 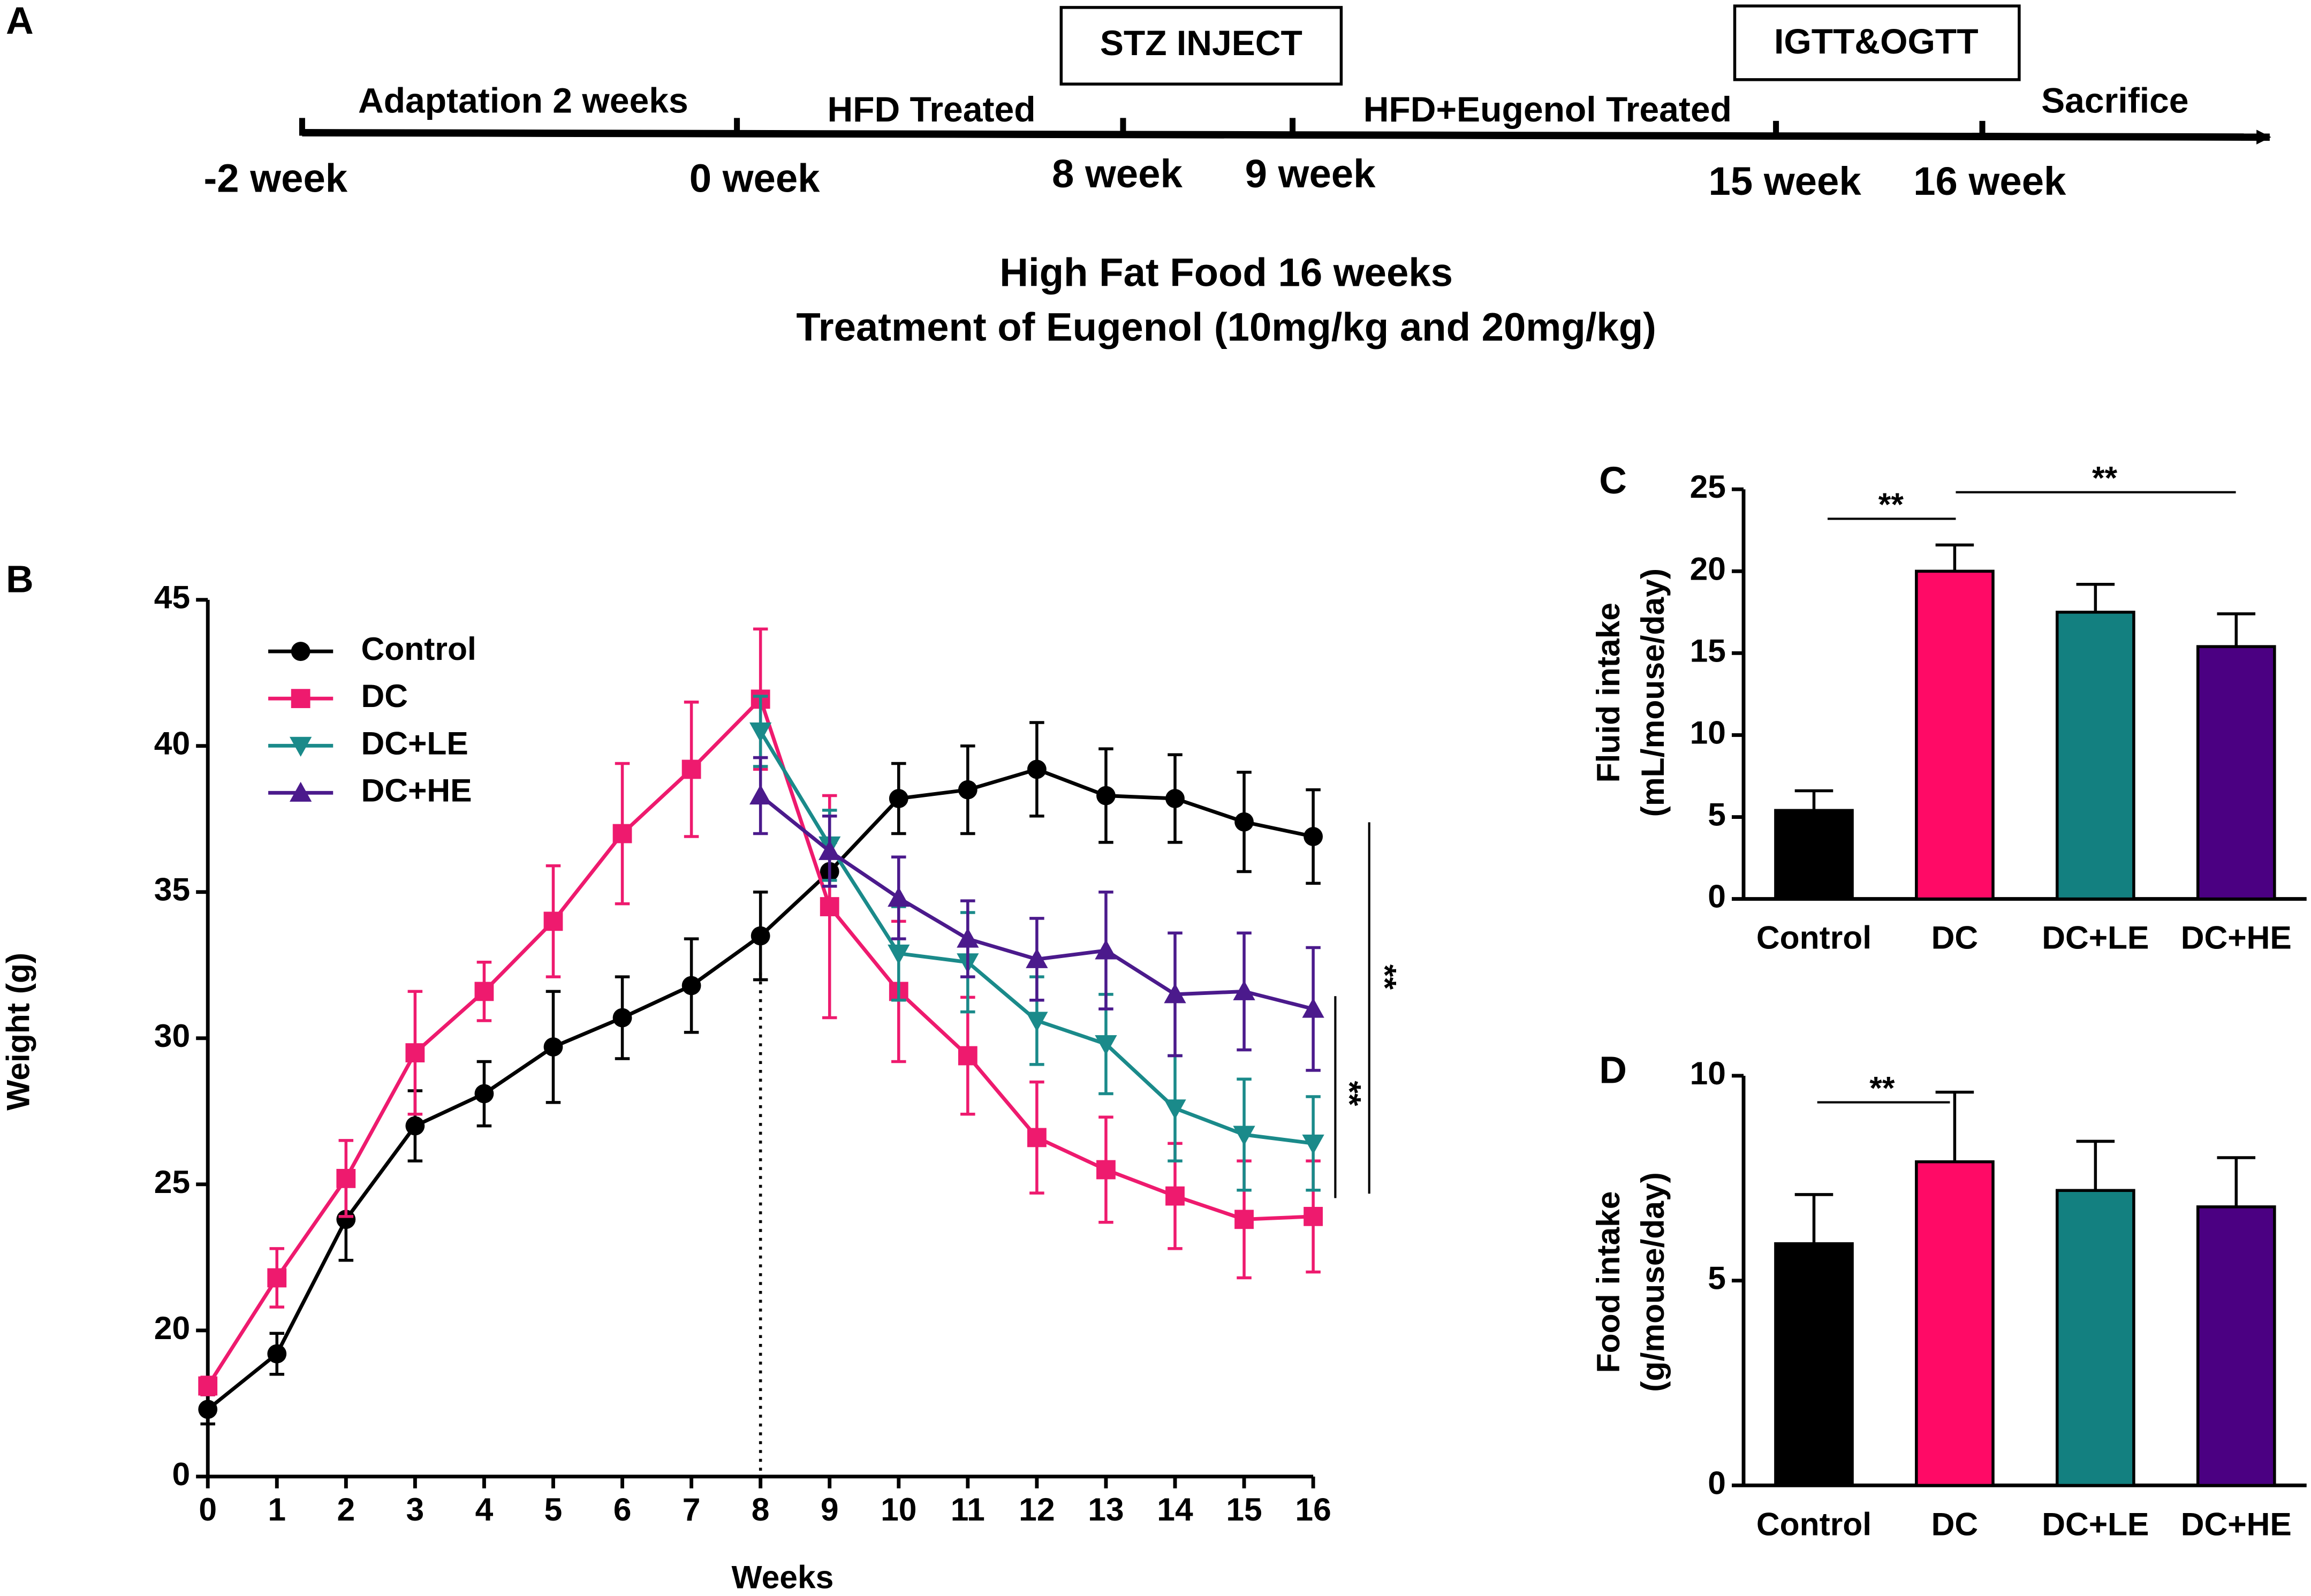 What do you see at coordinates (1201, 46) in the screenshot?
I see `event-box` at bounding box center [1201, 46].